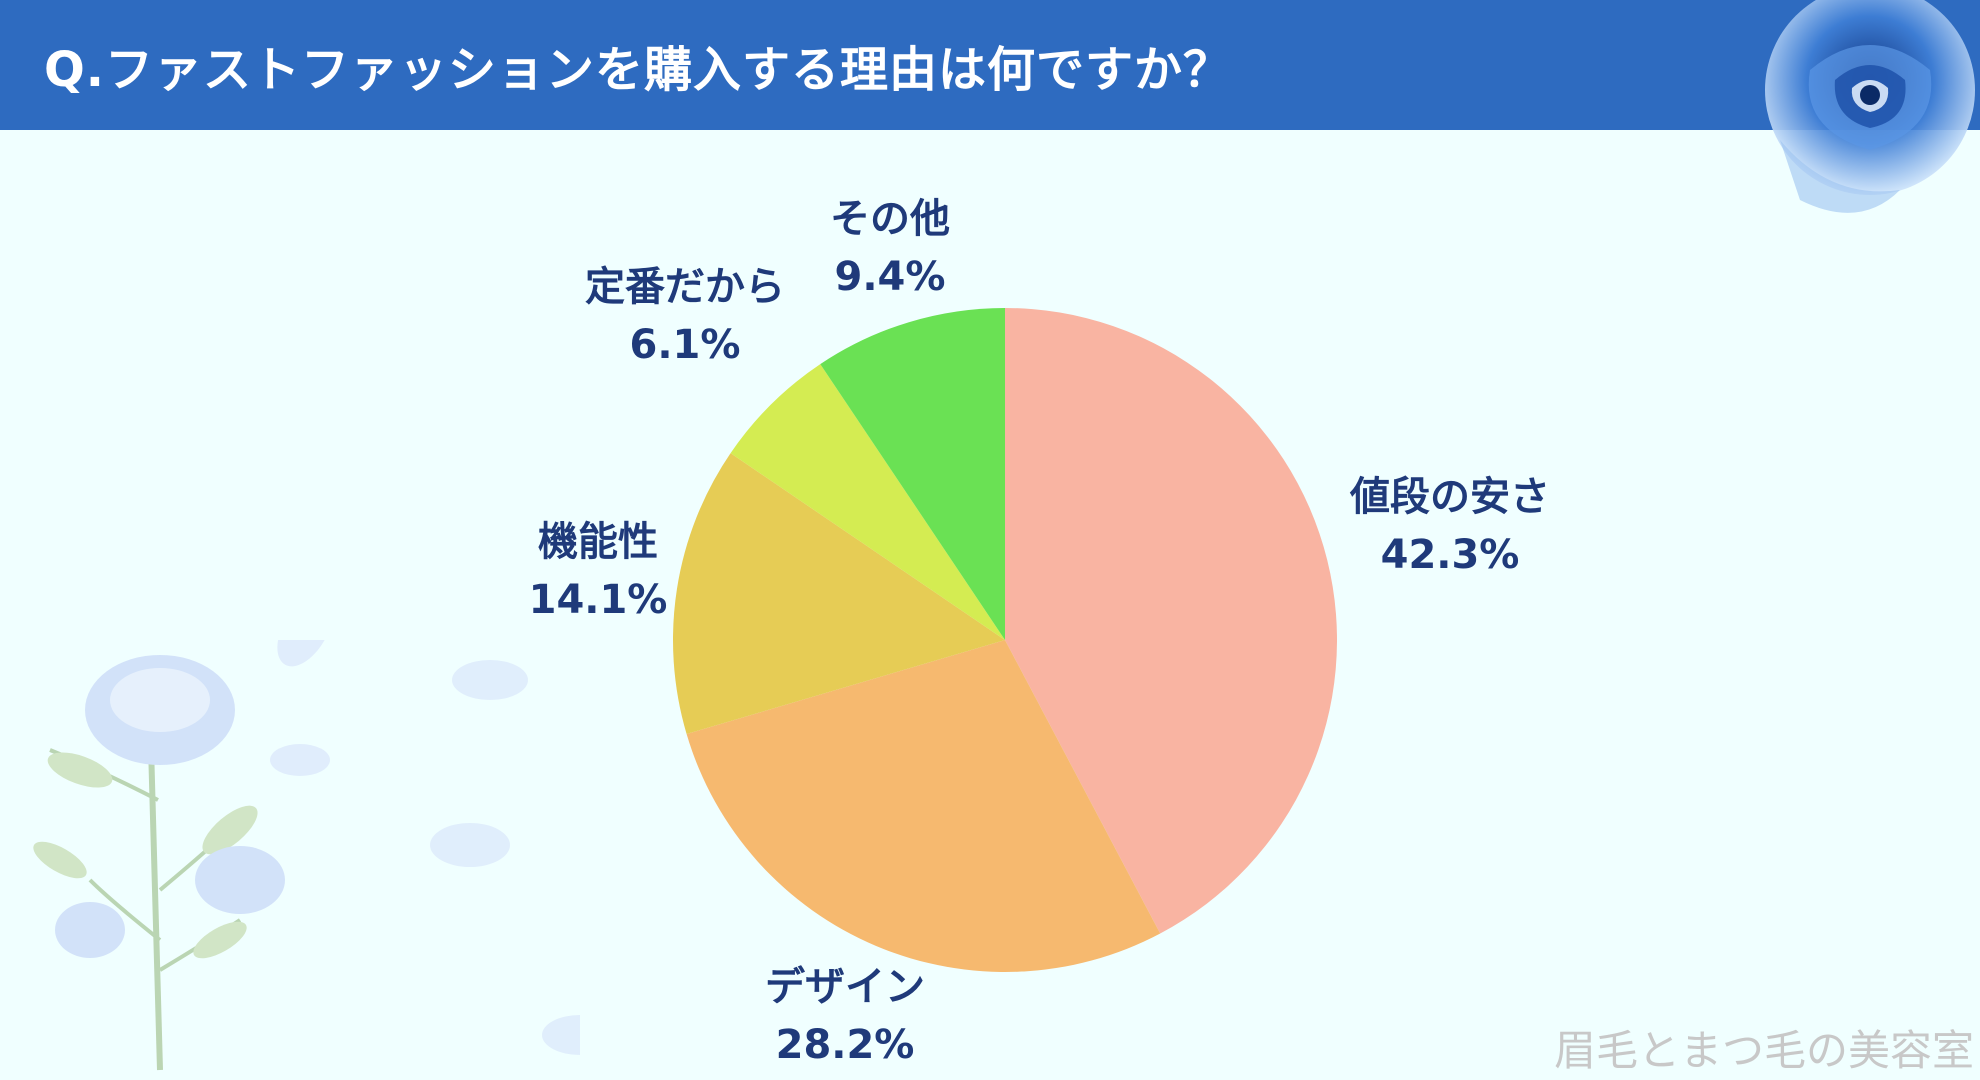 Image resolution: width=1980 pixels, height=1080 pixels. What do you see at coordinates (638, 70) in the screenshot?
I see `page-title: Q.ファストファッションを購入する理由は何ですか？` at bounding box center [638, 70].